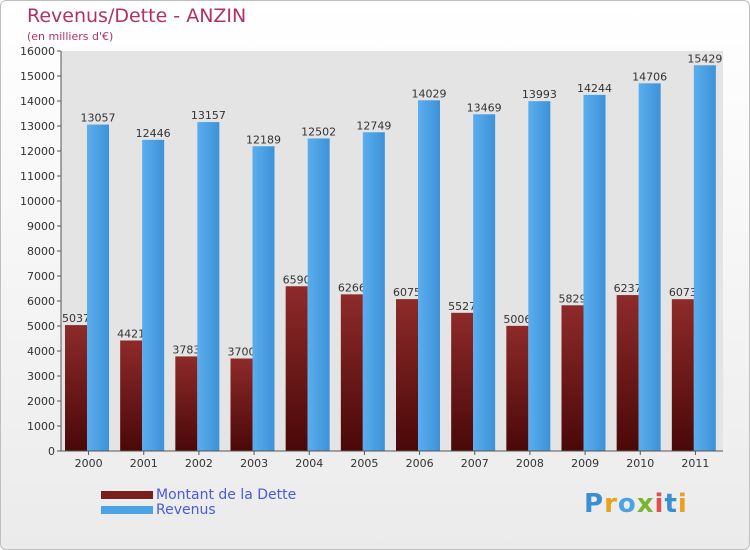 The width and height of the screenshot is (750, 550). Describe the element at coordinates (131, 395) in the screenshot. I see `bar-dette-2001` at that location.